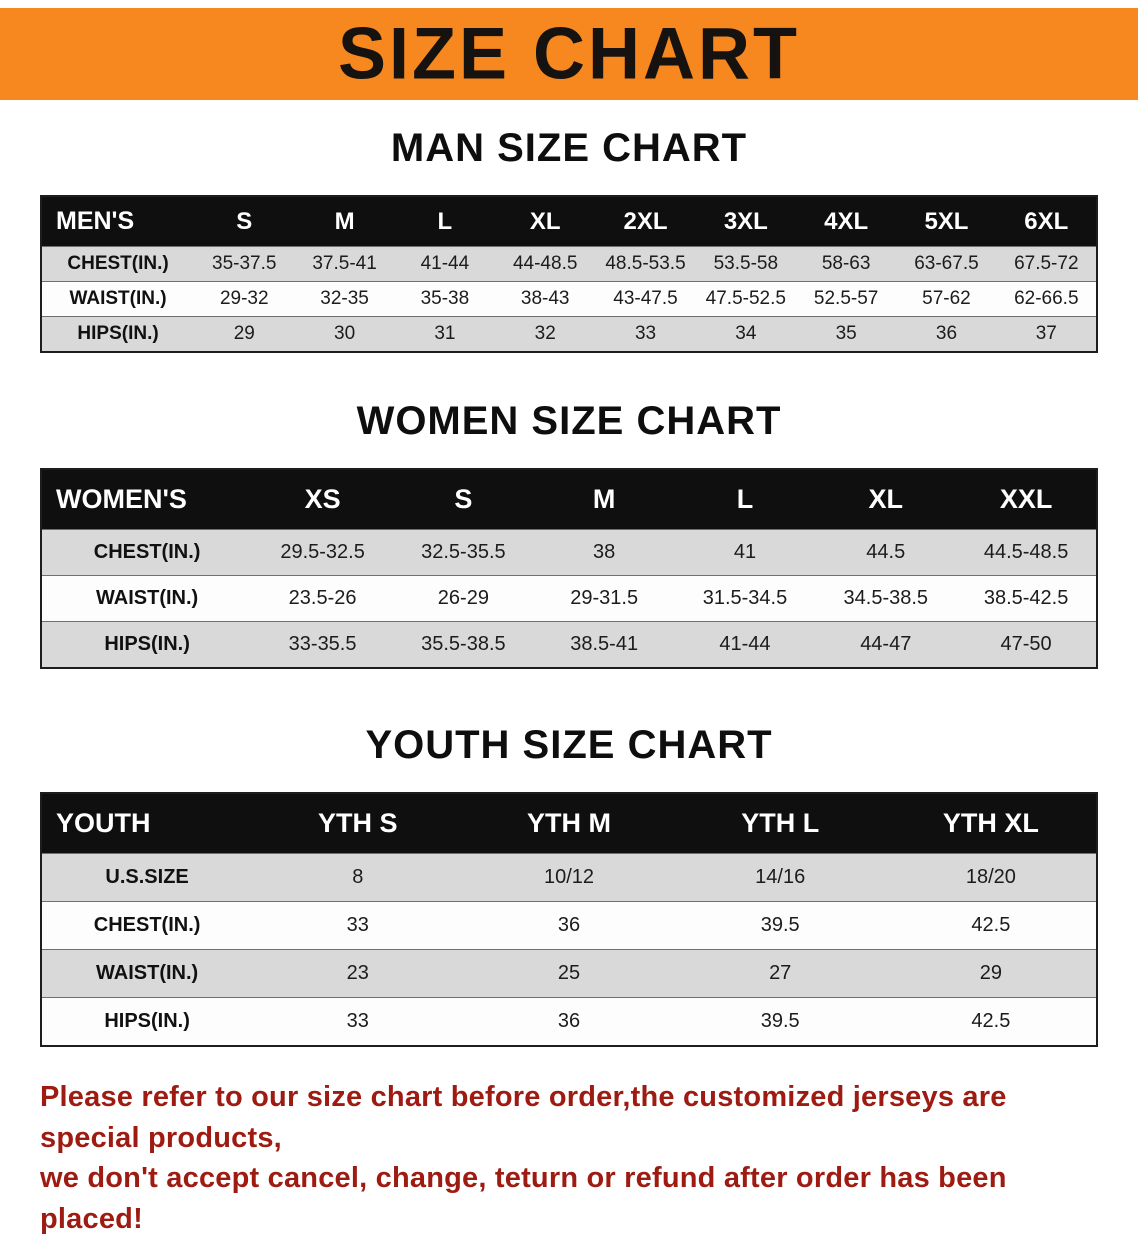 Image resolution: width=1138 pixels, height=1239 pixels. What do you see at coordinates (846, 299) in the screenshot?
I see `value-cell: 52.5-57` at bounding box center [846, 299].